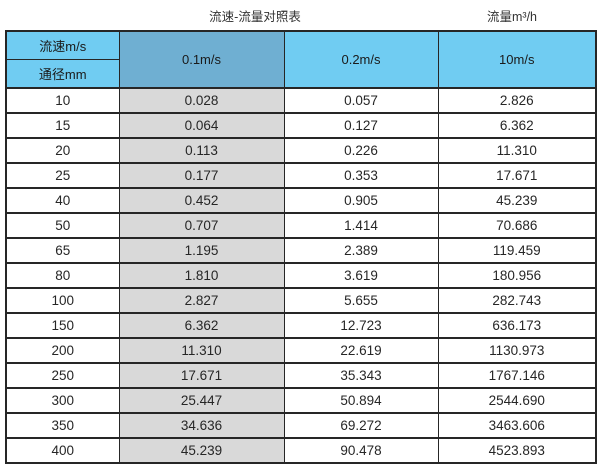 This screenshot has width=600, height=466. What do you see at coordinates (361, 375) in the screenshot?
I see `flow-value-cell: 35.343` at bounding box center [361, 375].